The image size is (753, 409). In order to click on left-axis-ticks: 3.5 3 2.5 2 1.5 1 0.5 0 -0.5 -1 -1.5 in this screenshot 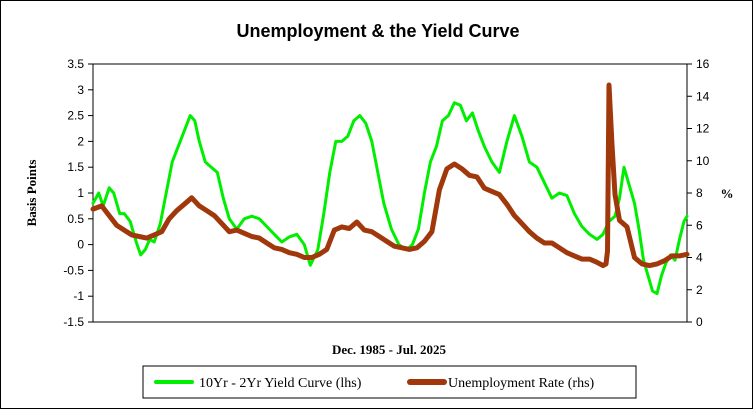, I will do `click(78, 193)`.